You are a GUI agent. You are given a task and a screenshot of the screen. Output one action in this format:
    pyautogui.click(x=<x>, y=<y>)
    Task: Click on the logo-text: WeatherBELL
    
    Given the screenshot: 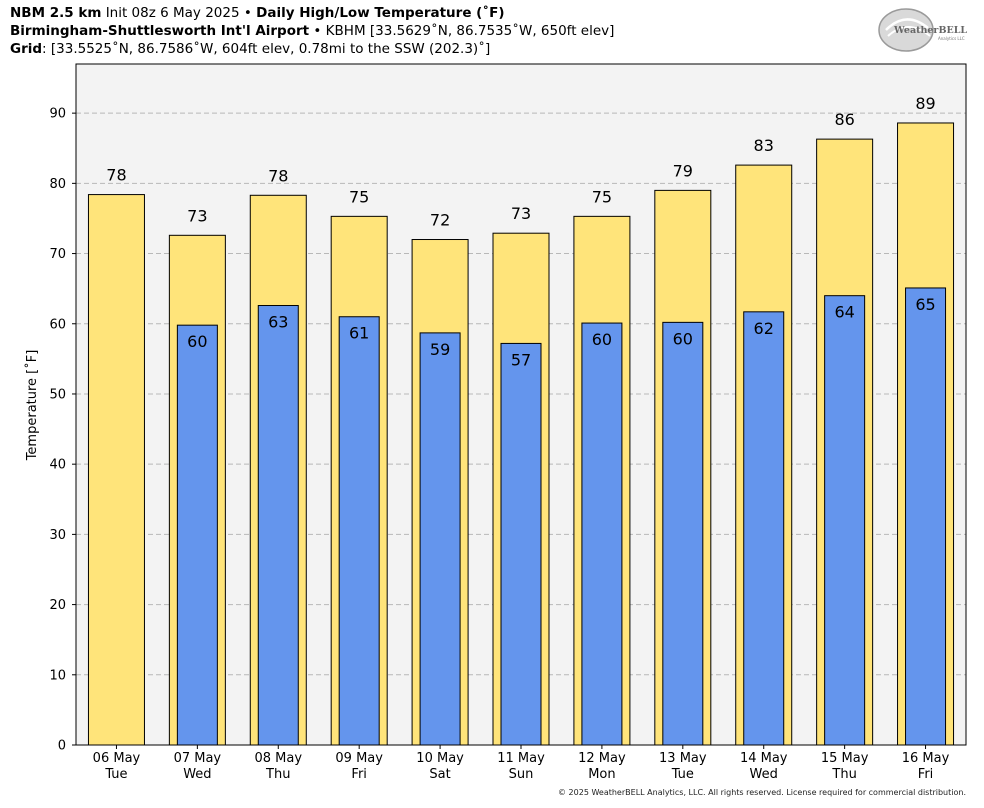 What is the action you would take?
    pyautogui.click(x=930, y=30)
    